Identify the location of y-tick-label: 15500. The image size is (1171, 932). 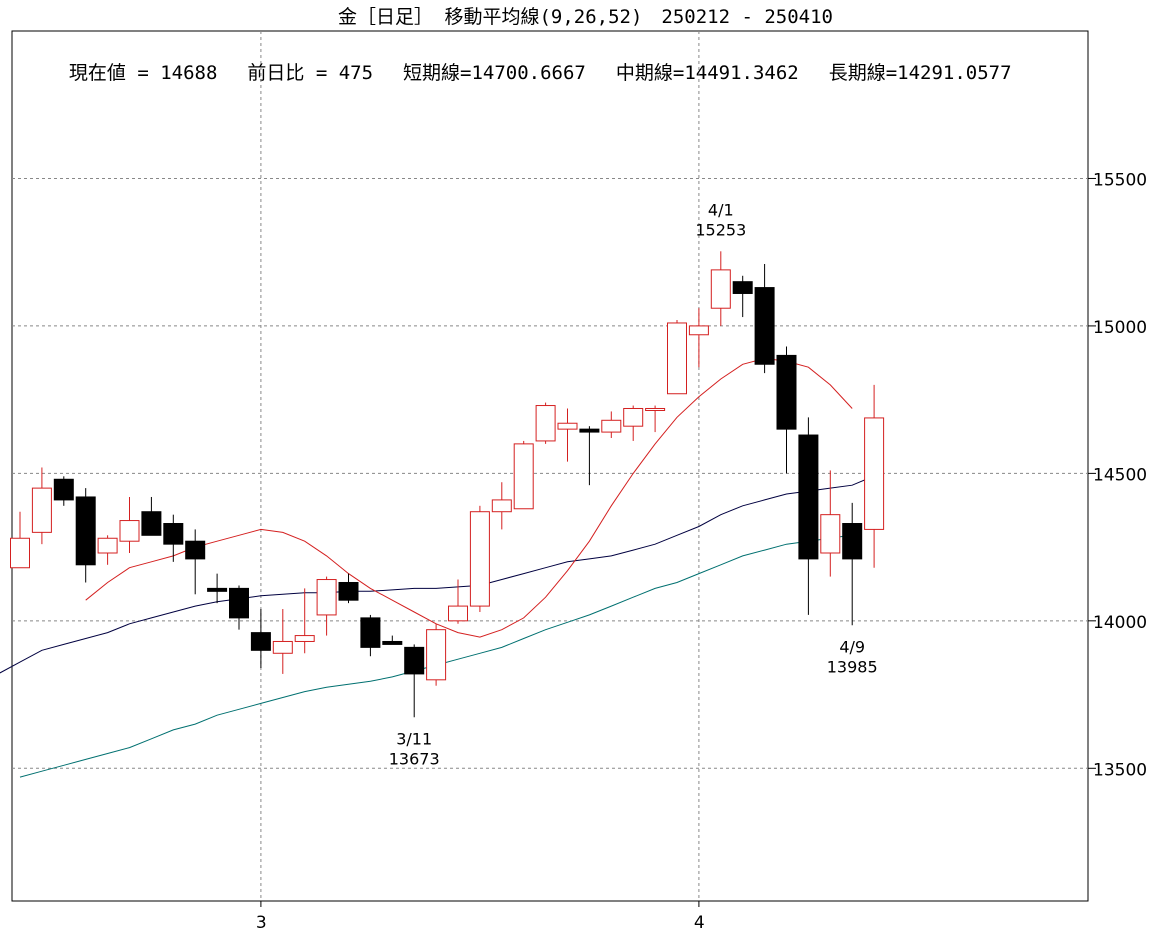
(1120, 180).